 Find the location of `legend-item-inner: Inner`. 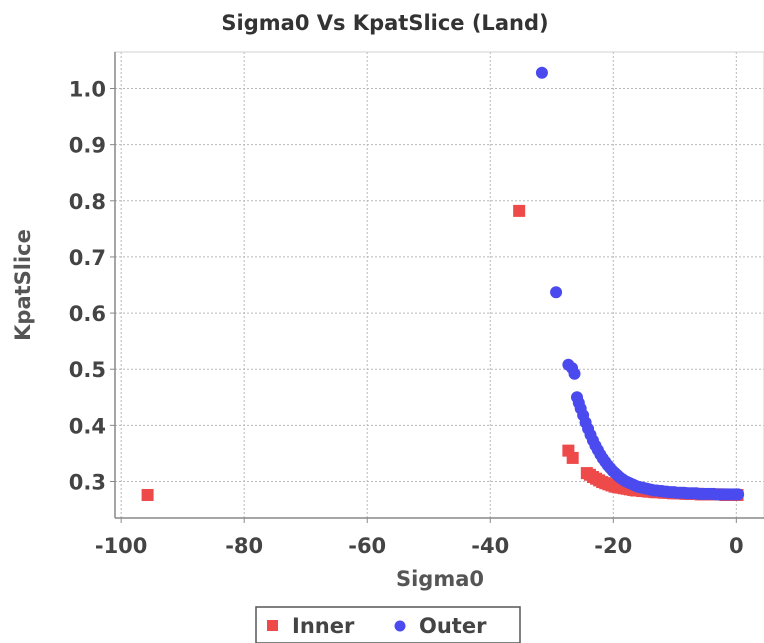

legend-item-inner: Inner is located at coordinates (323, 626).